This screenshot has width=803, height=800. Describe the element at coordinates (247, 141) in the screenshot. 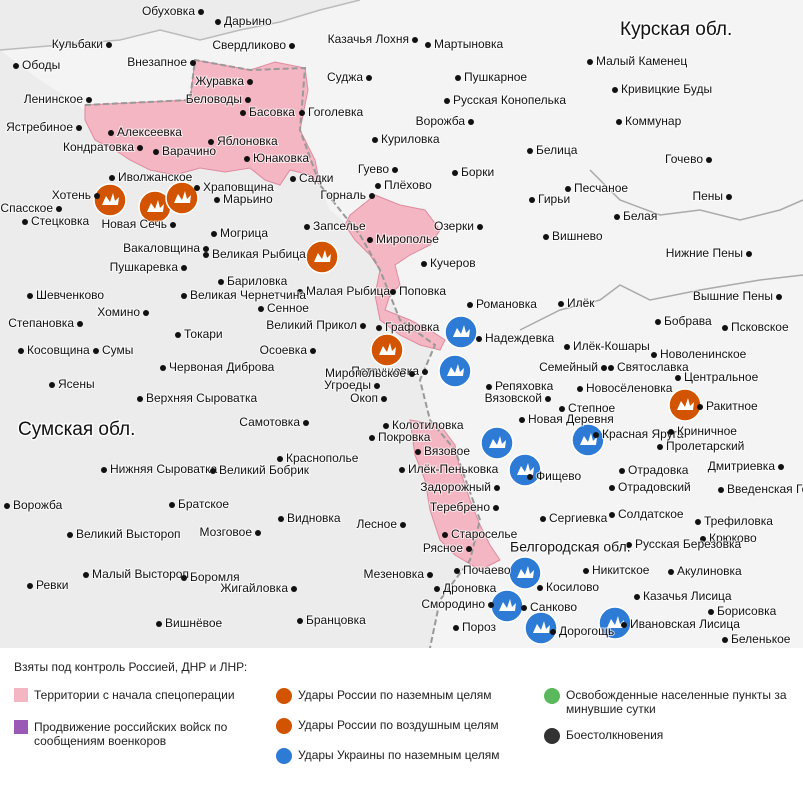

I see `place-label: Яблоновка` at that location.